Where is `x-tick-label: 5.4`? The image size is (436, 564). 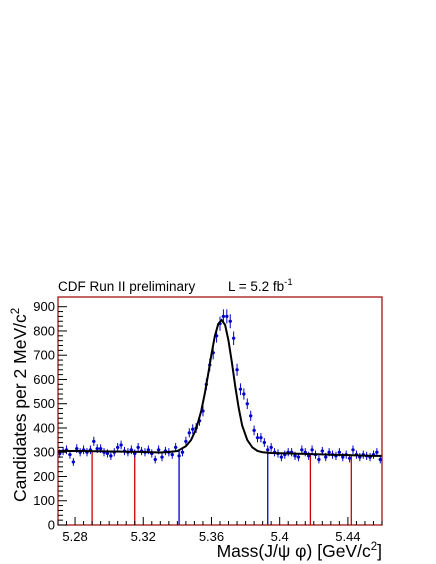 x-tick-label: 5.4 is located at coordinates (280, 536).